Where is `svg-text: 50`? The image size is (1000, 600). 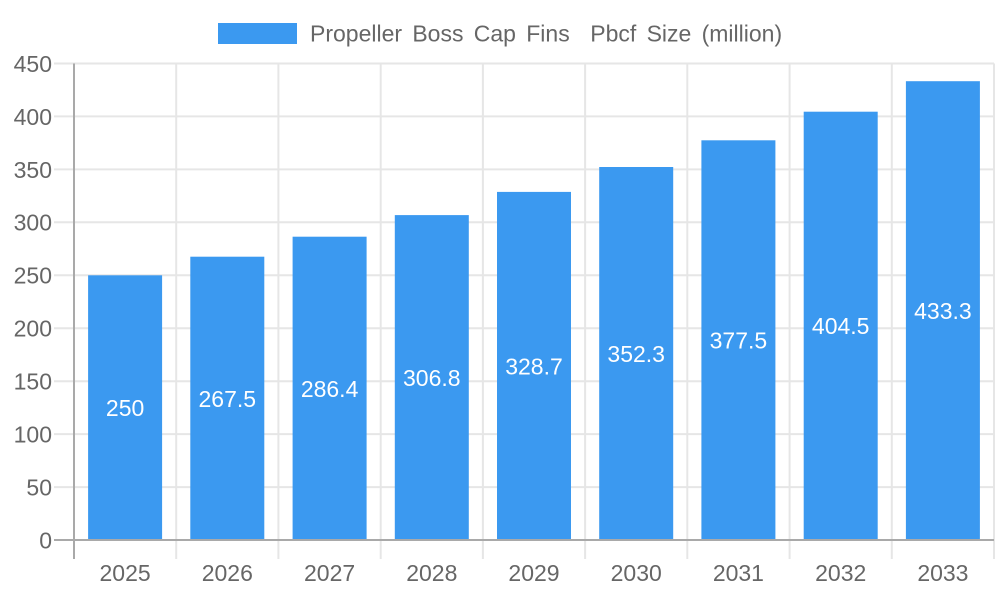 svg-text: 50 is located at coordinates (39, 488).